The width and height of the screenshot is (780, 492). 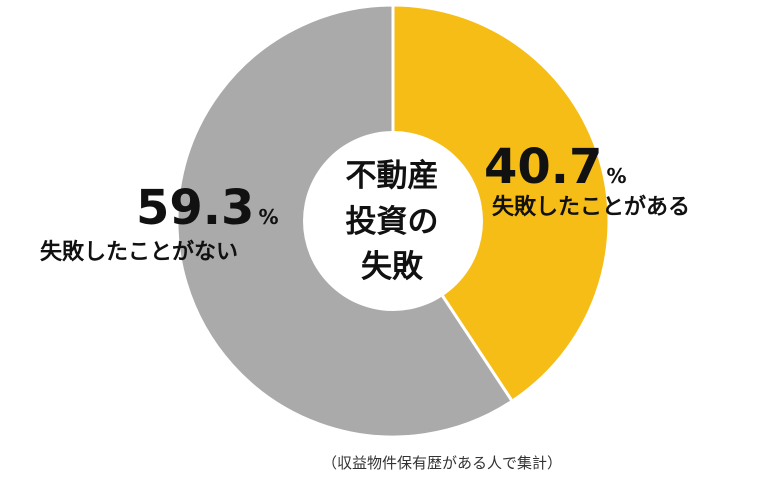 I want to click on slice-label-no: 59.3% 失敗したことがない, so click(x=159, y=222).